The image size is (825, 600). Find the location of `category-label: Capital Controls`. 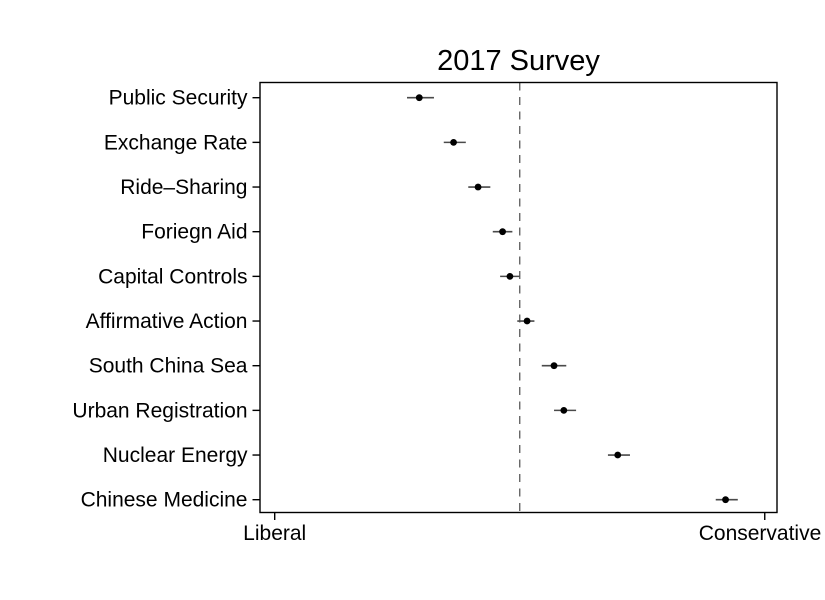

category-label: Capital Controls is located at coordinates (172, 276).